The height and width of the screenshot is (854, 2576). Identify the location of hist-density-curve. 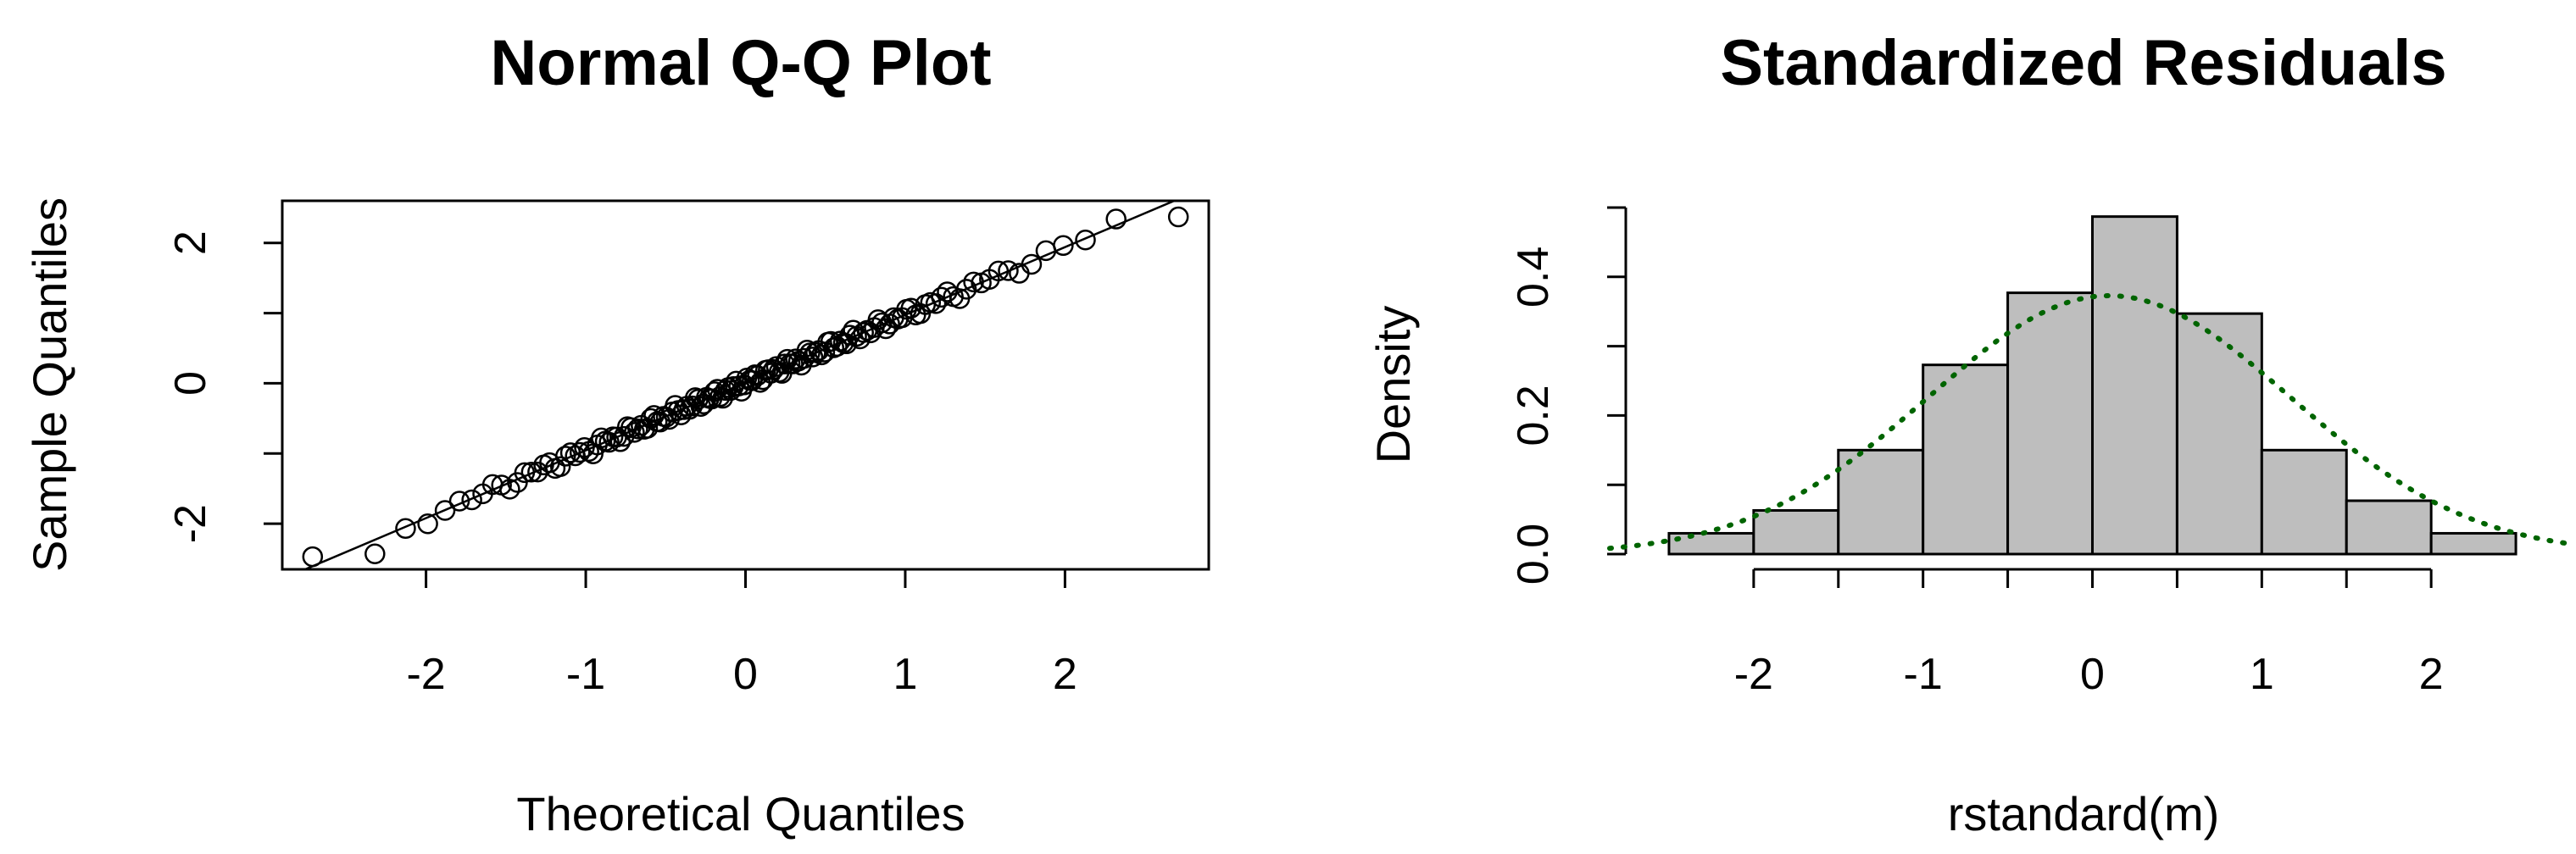
(2088, 422).